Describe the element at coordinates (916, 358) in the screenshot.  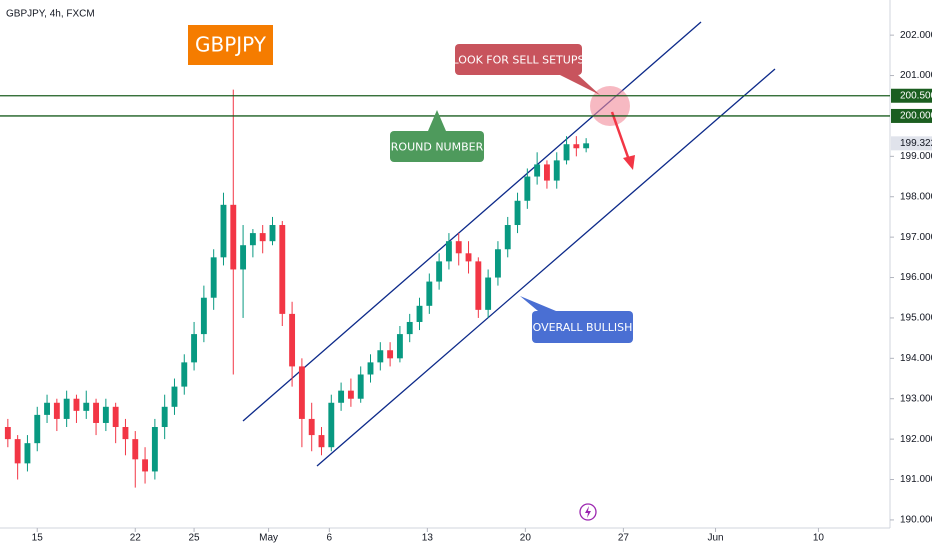
I see `y-tick-label: 194.000` at that location.